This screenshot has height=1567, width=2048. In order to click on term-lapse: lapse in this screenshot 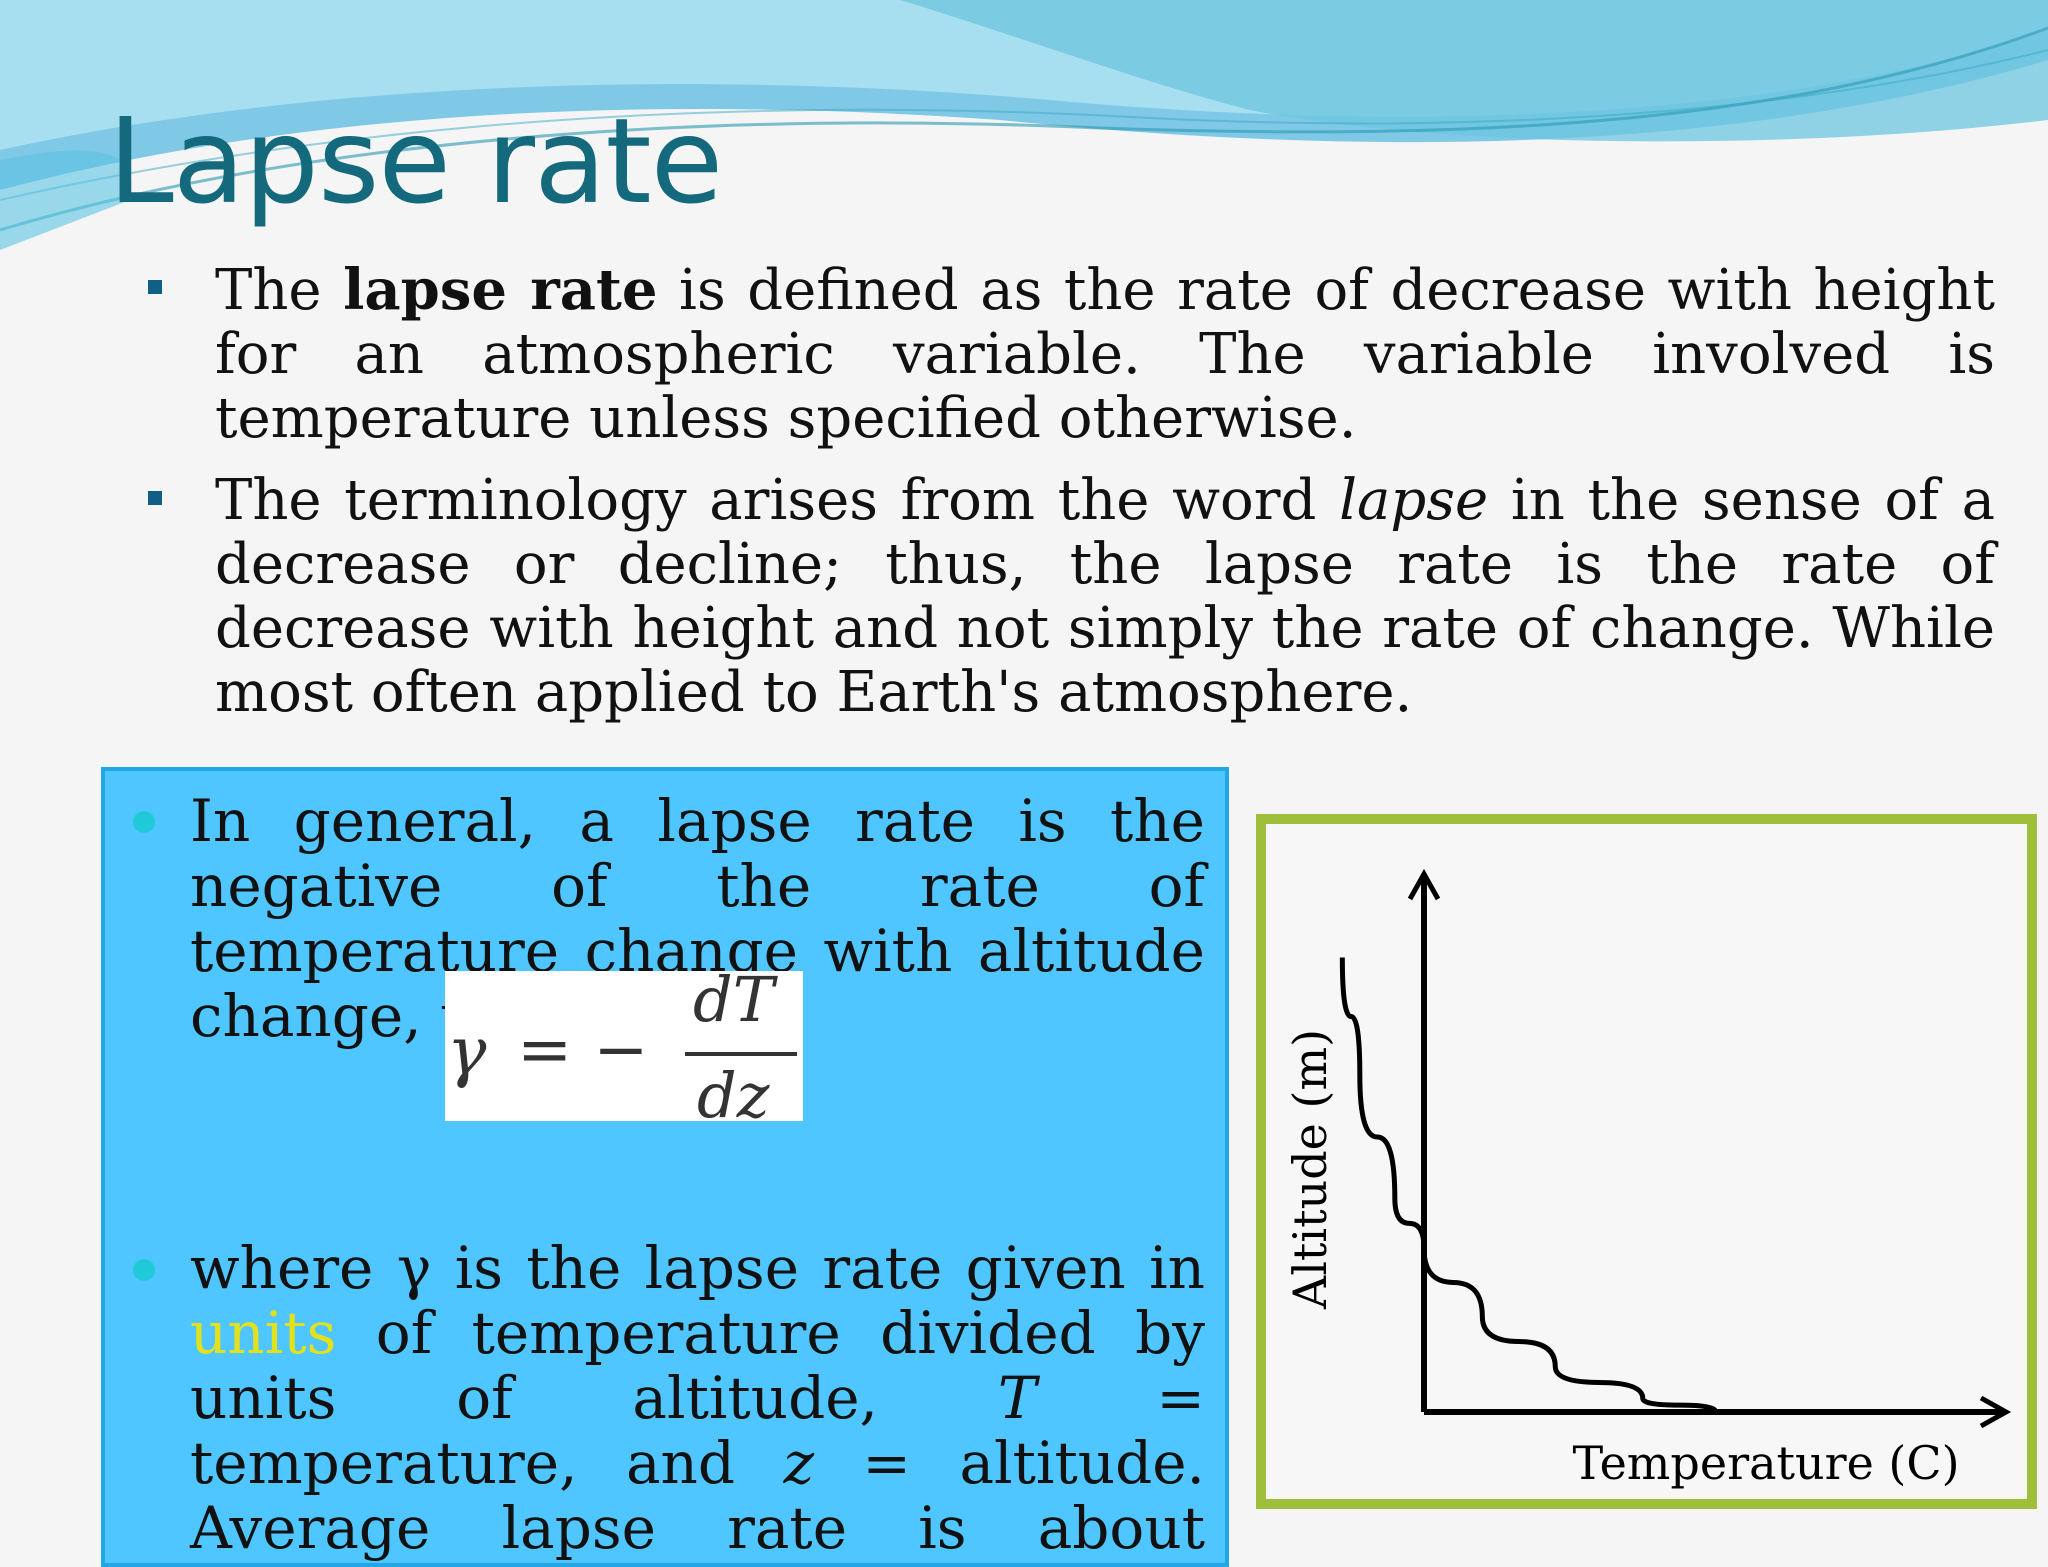, I will do `click(1414, 500)`.